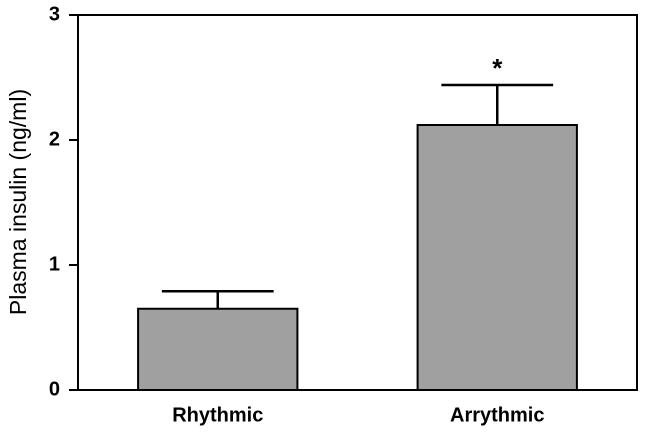  I want to click on bar, so click(218, 349).